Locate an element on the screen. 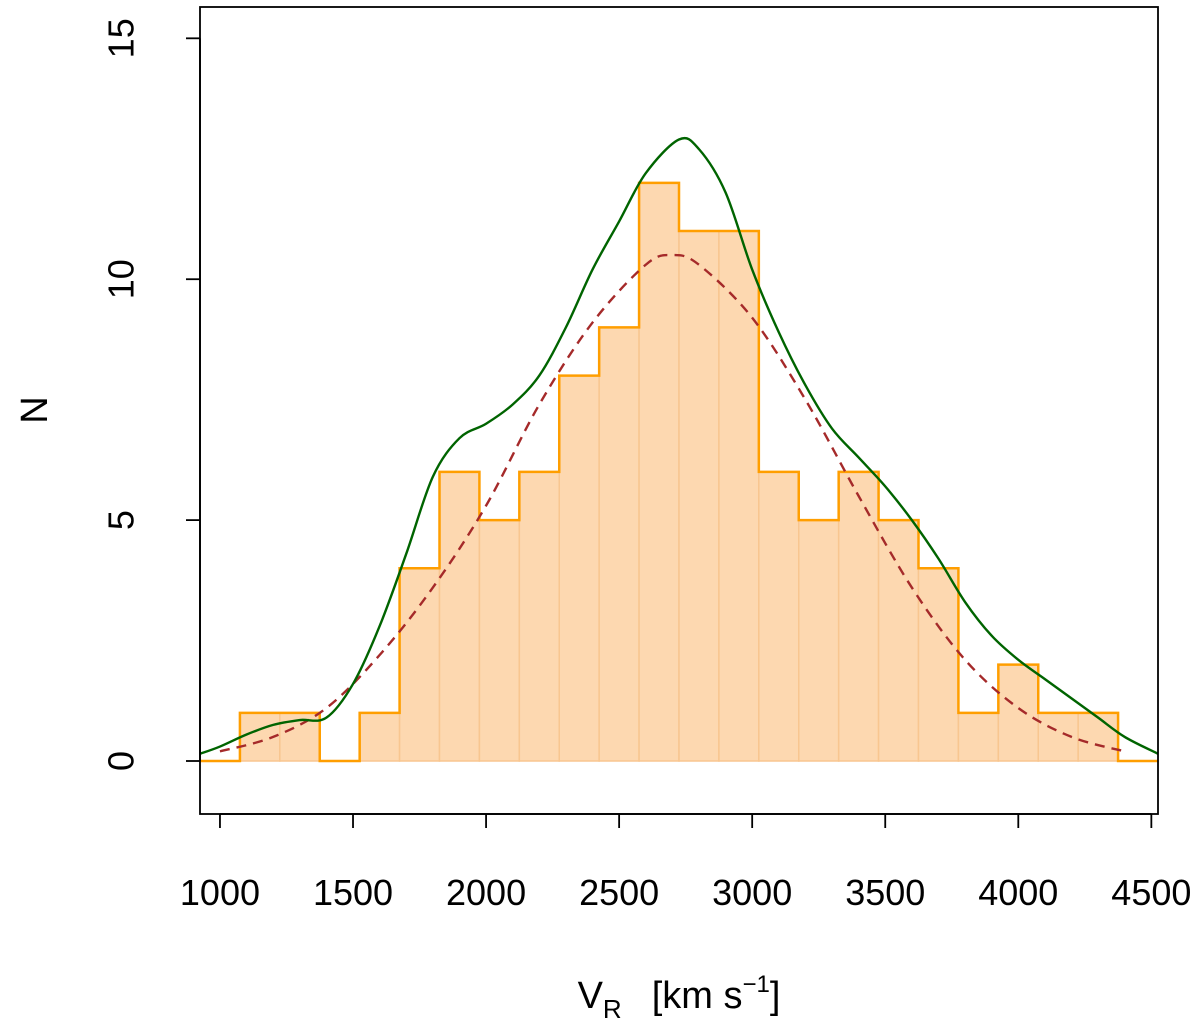  x-tick-label: 1500 is located at coordinates (353, 892).